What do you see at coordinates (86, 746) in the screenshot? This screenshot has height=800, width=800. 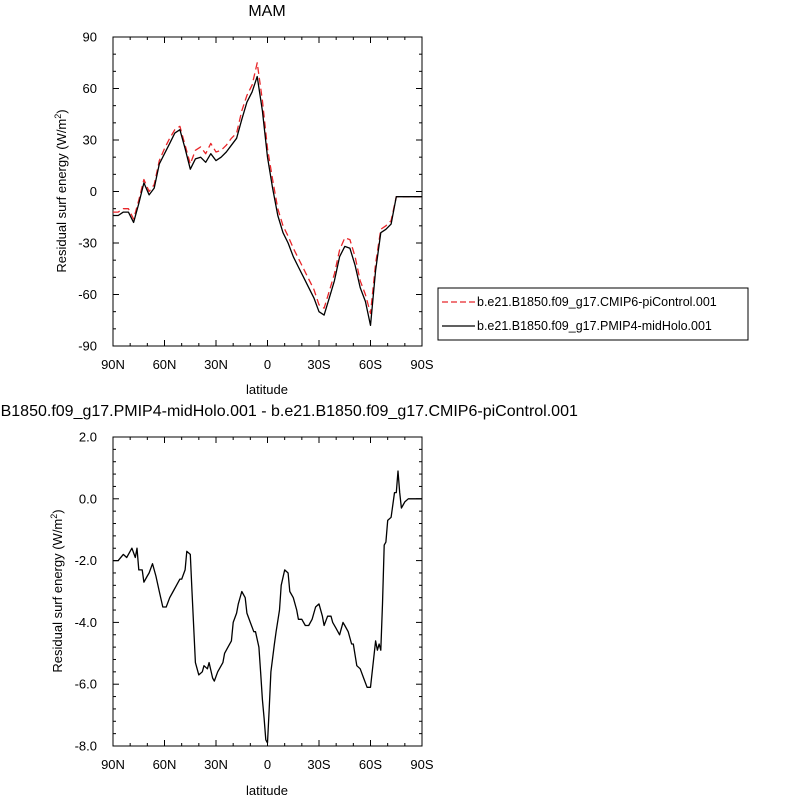 I see `y-tick-label: -8.0` at bounding box center [86, 746].